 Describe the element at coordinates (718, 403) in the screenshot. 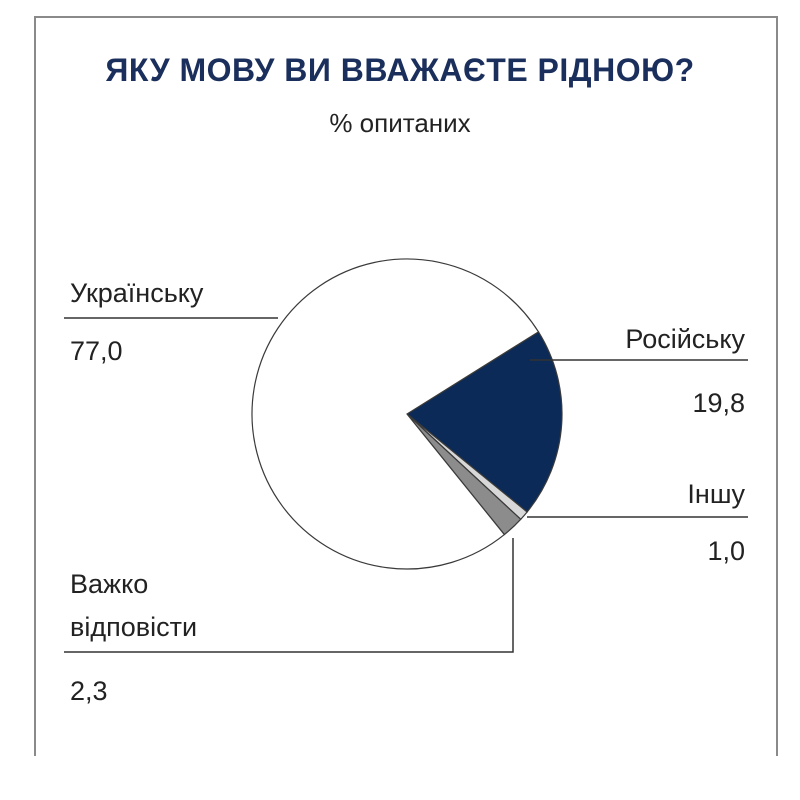

I see `slice-value-1: 19,8` at that location.